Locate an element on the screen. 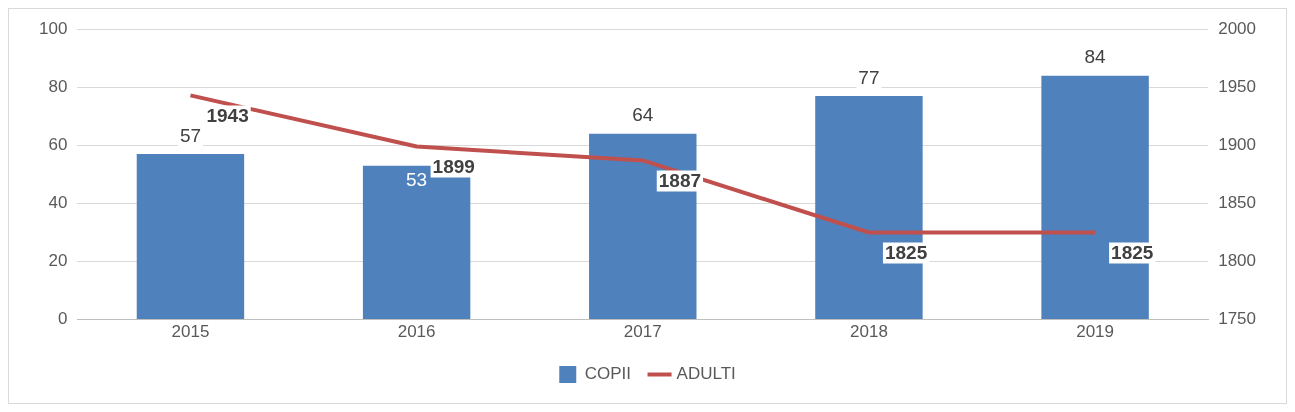 Image resolution: width=1295 pixels, height=412 pixels. y2-tick-label: 2000 is located at coordinates (1237, 28).